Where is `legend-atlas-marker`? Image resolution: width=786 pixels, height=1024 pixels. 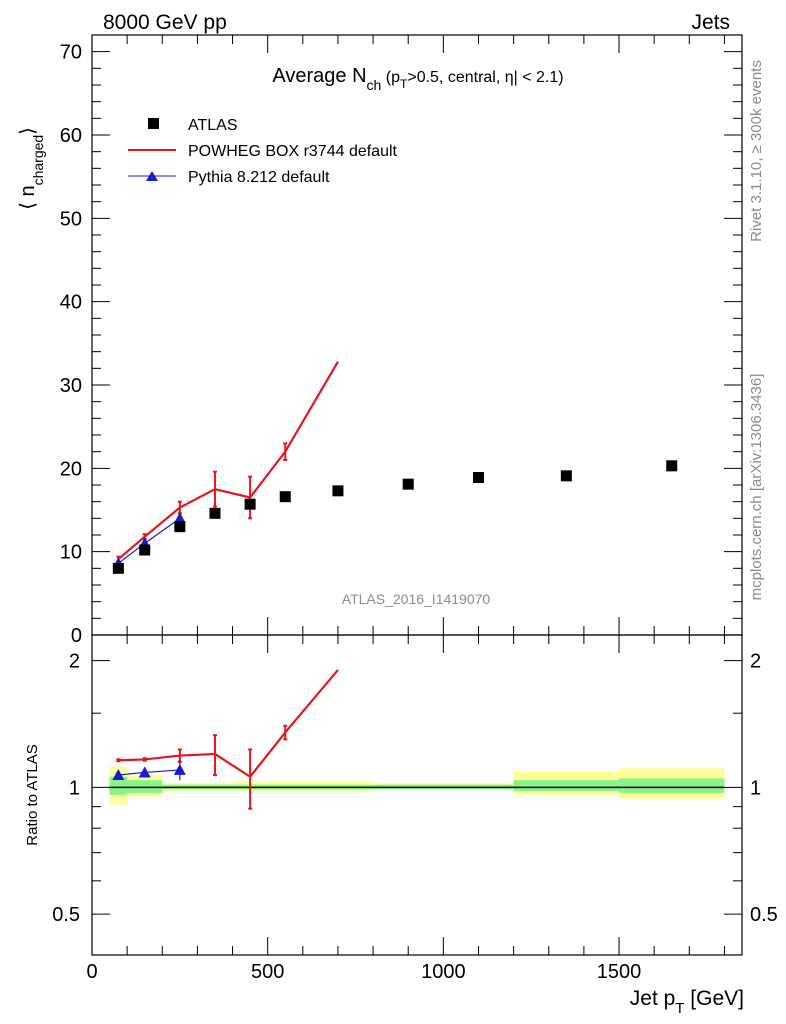
legend-atlas-marker is located at coordinates (153, 123).